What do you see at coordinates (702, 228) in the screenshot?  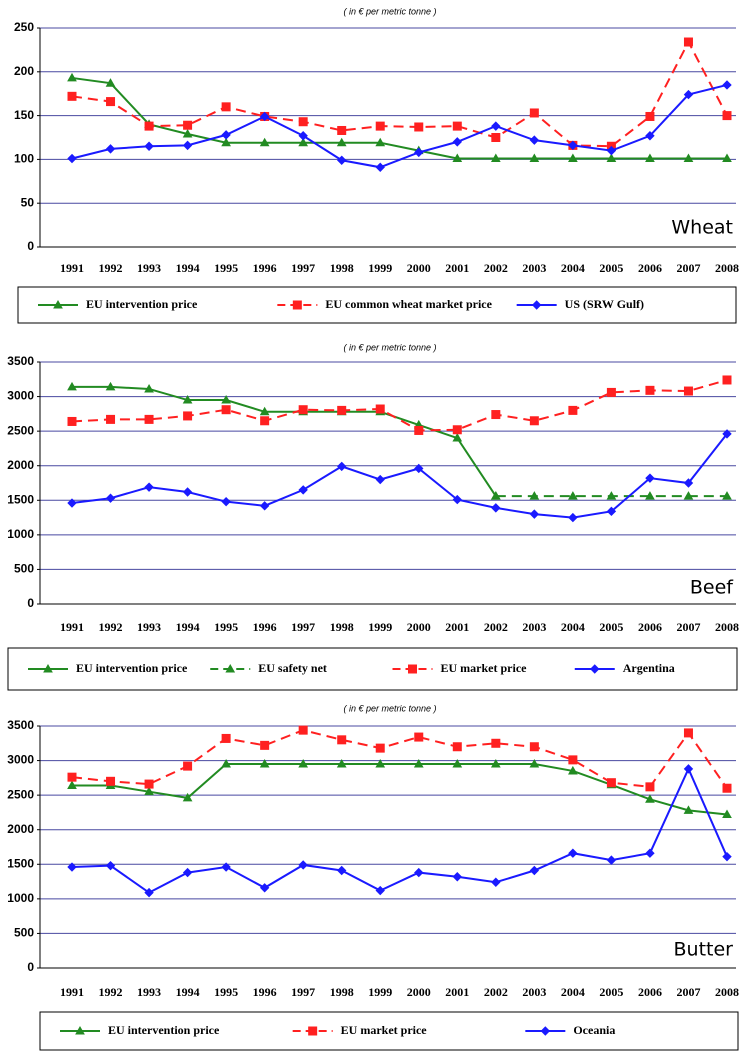 I see `panel-label: Wheat` at bounding box center [702, 228].